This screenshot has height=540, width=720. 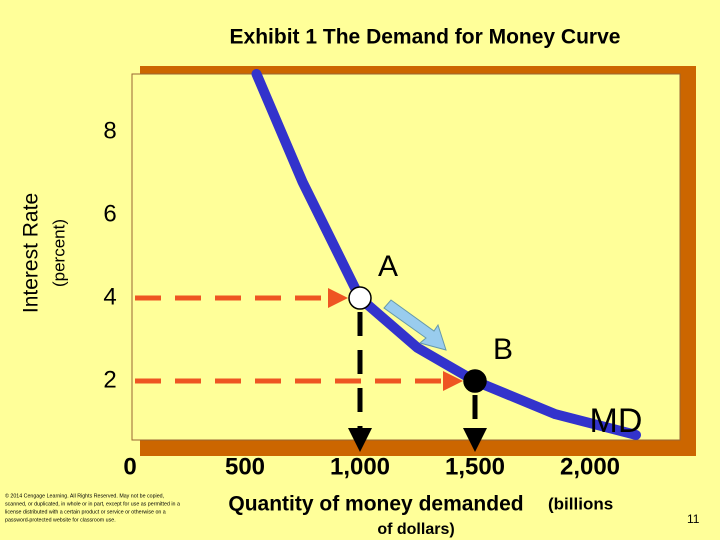 I want to click on page-number: 11, so click(x=693, y=519).